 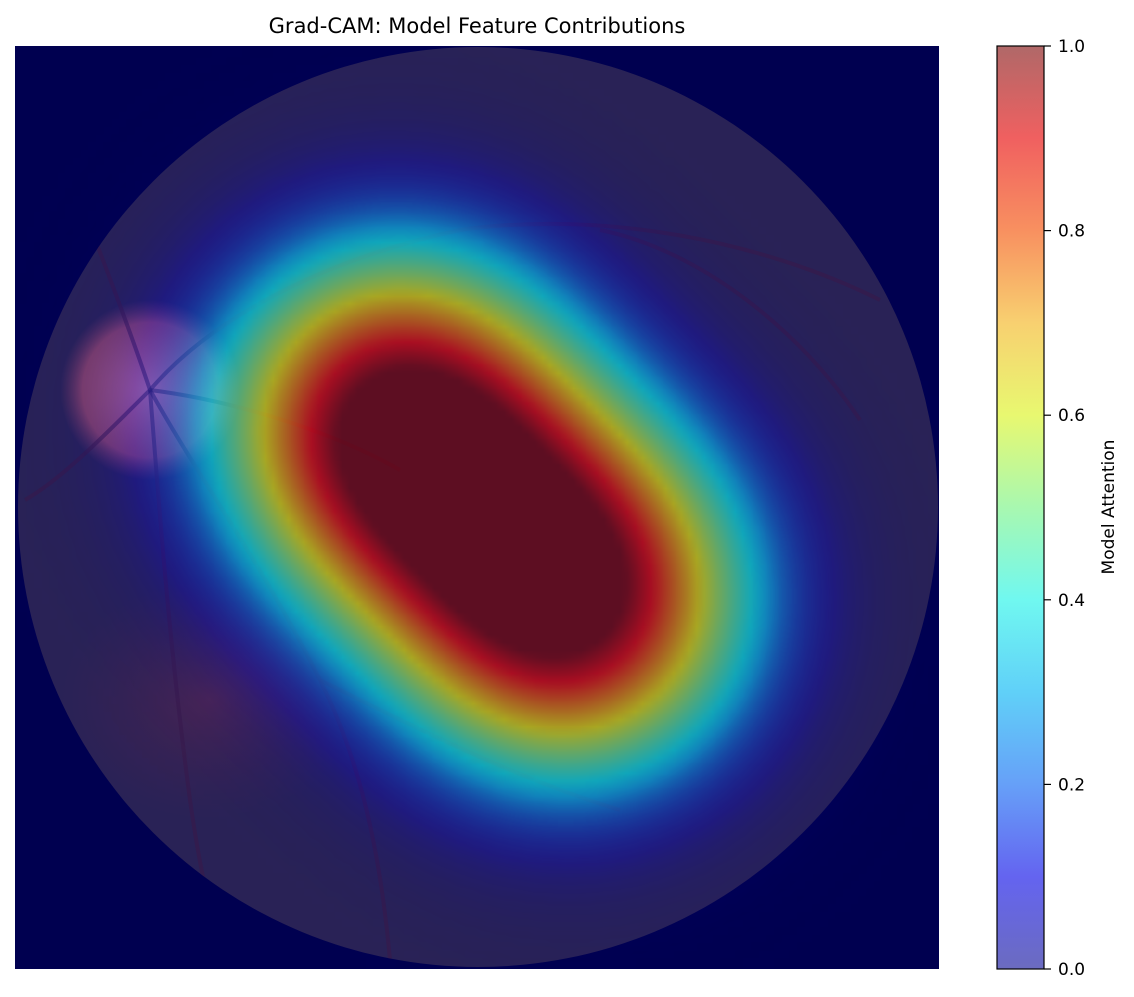 What do you see at coordinates (1064, 508) in the screenshot?
I see `colorbar-ticks: 0.0 0.2 0.4 0.6 0.8 1.0` at bounding box center [1064, 508].